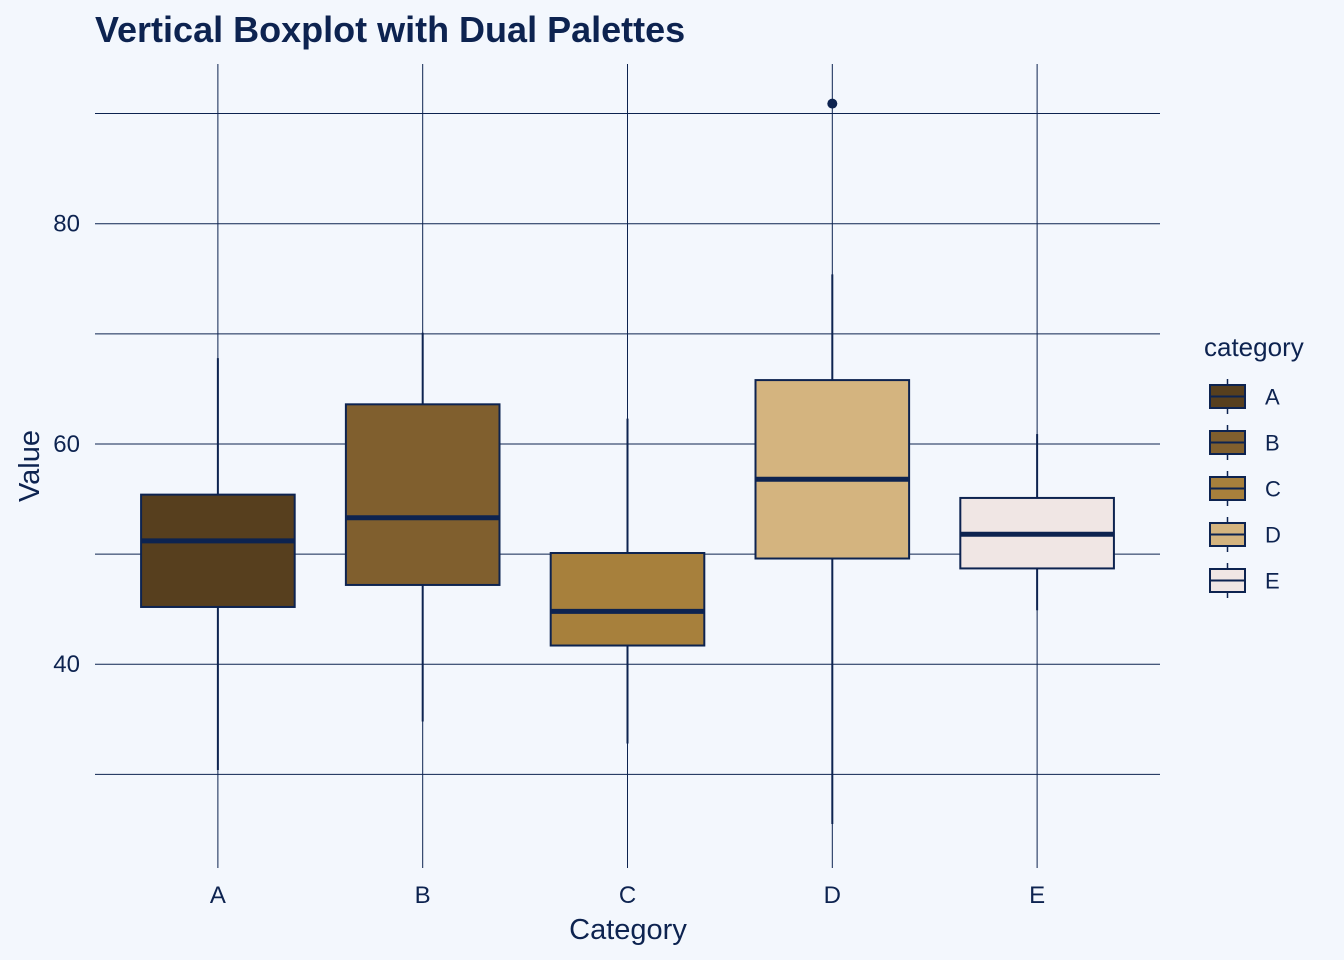 The height and width of the screenshot is (960, 1344). I want to click on x-tick-label: A, so click(218, 895).